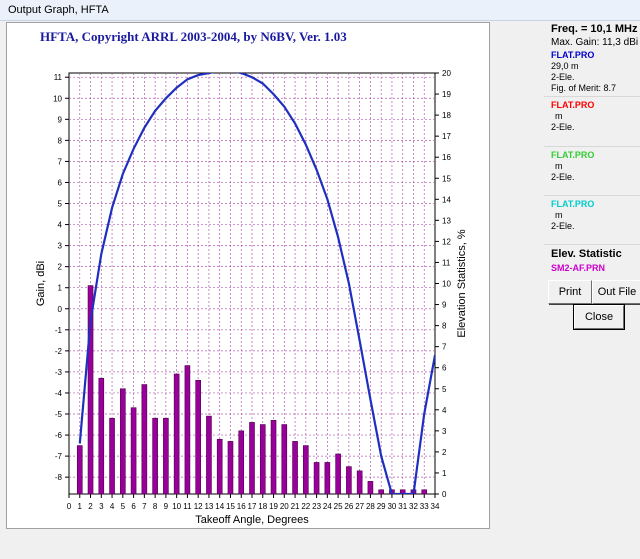  Describe the element at coordinates (284, 506) in the screenshot. I see `x-tick-label: 20` at that location.